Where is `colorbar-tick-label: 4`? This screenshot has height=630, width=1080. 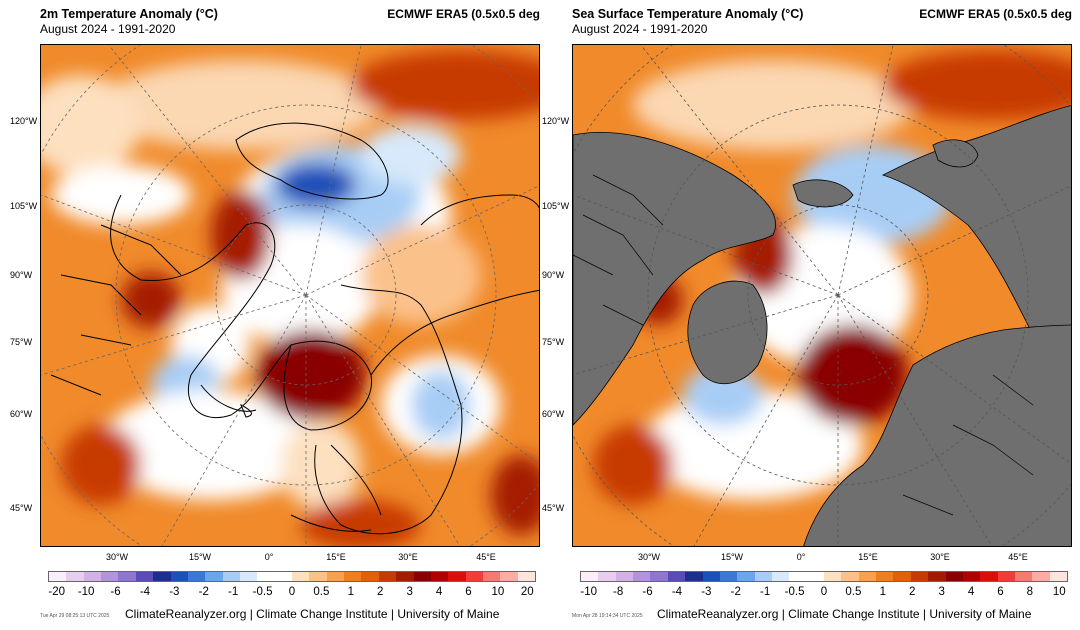 colorbar-tick-label: 4 is located at coordinates (971, 592).